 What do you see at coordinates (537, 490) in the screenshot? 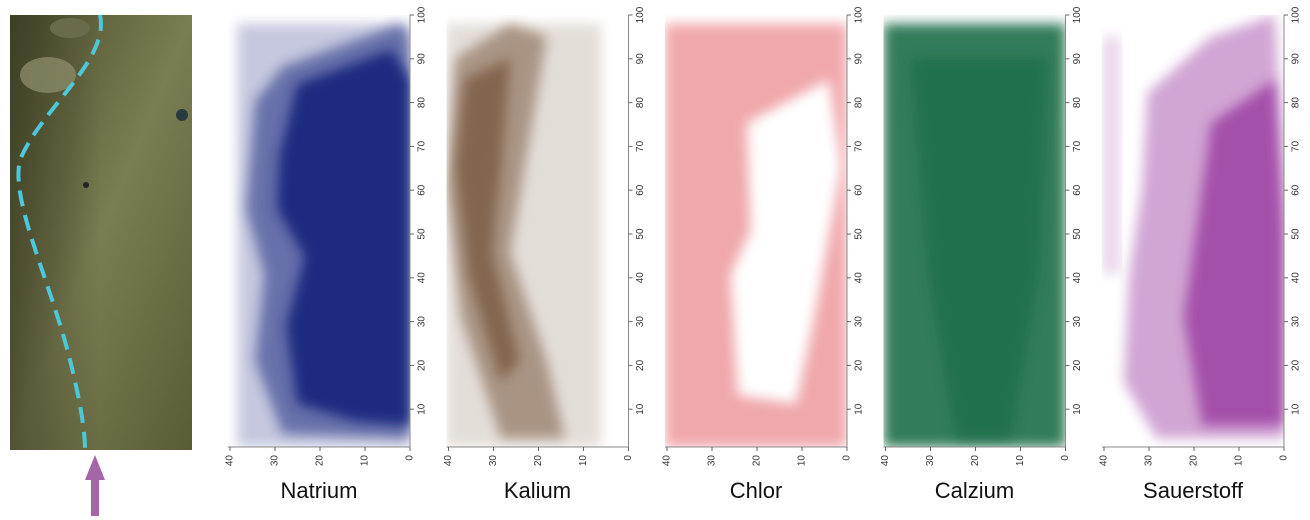
I see `panel-label: Kalium` at bounding box center [537, 490].